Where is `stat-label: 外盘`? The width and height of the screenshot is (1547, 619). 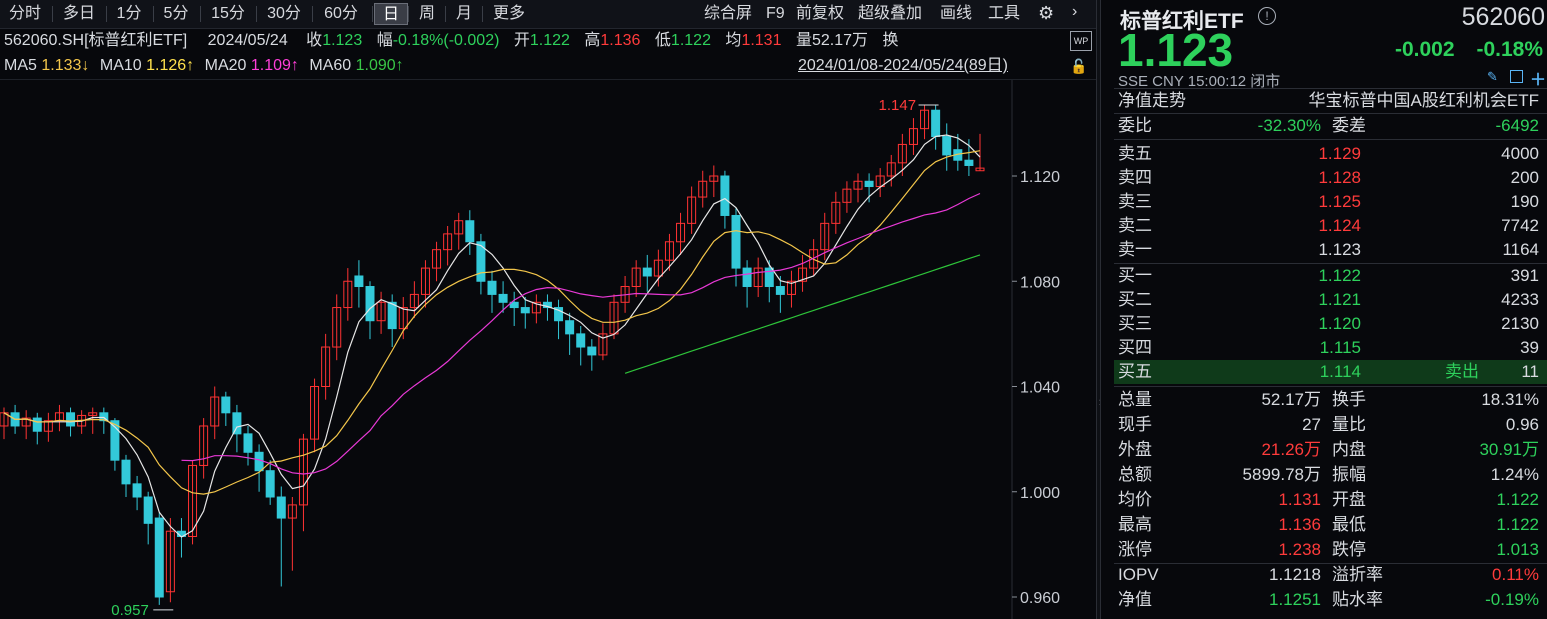
stat-label: 外盘 is located at coordinates (1135, 449).